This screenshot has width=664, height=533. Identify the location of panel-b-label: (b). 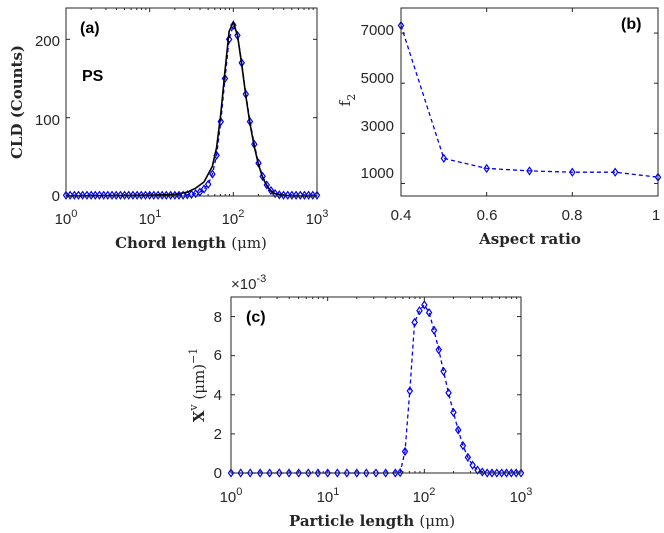
(631, 24).